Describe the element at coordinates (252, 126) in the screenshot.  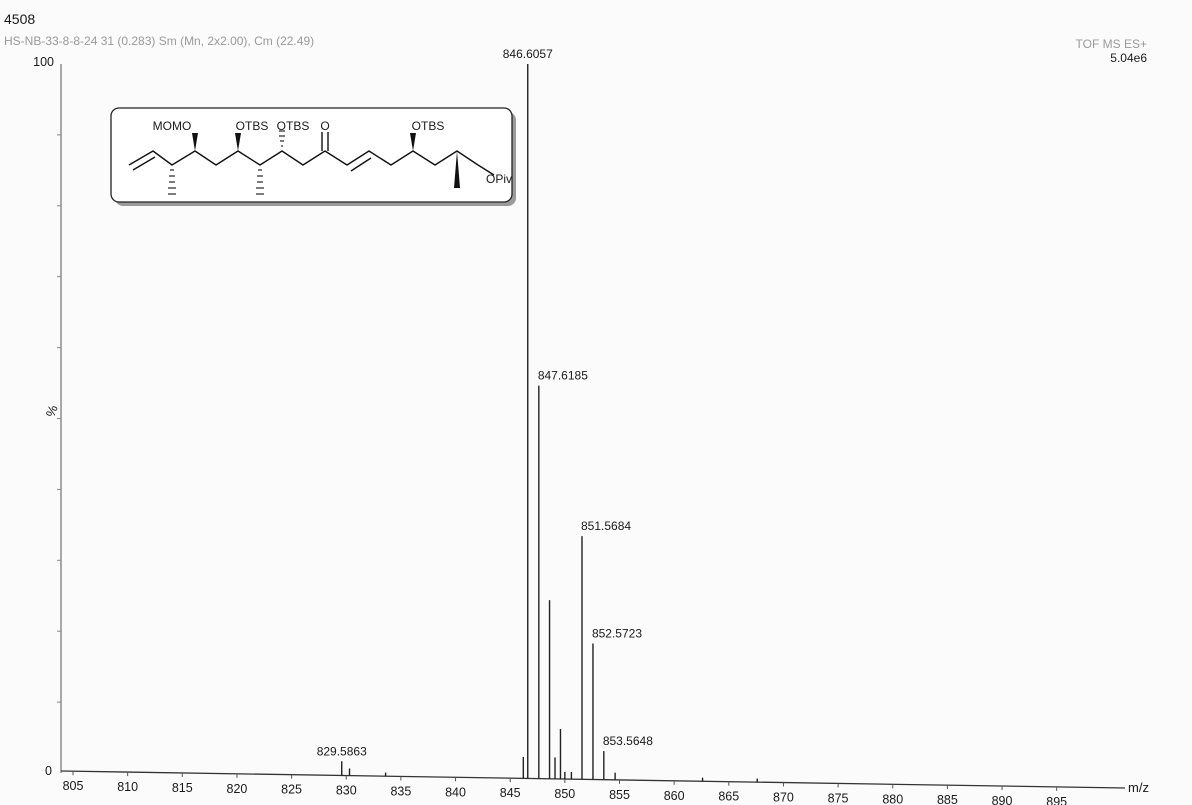
I see `structure-label-otbs-1: OTBS` at that location.